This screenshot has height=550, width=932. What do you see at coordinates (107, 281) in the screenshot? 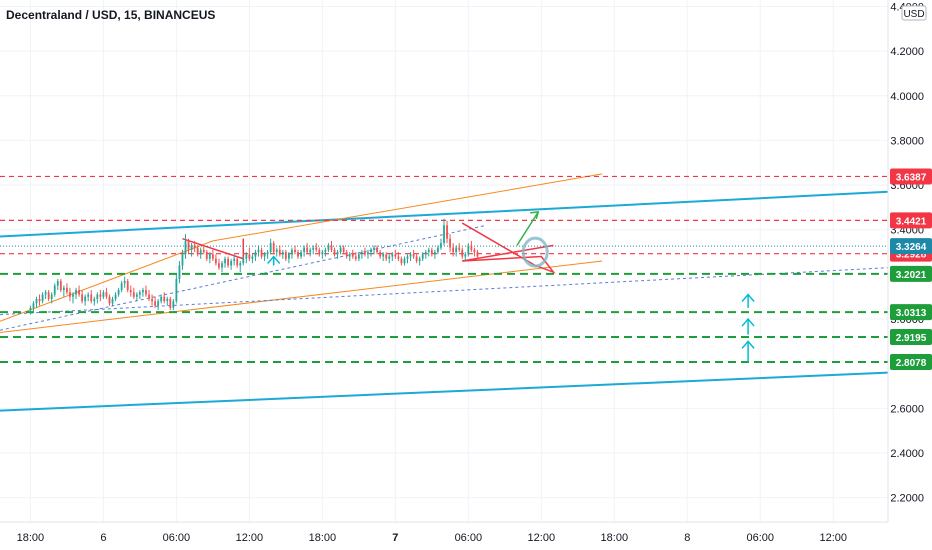
I see `orange-channel-upper-start` at bounding box center [107, 281].